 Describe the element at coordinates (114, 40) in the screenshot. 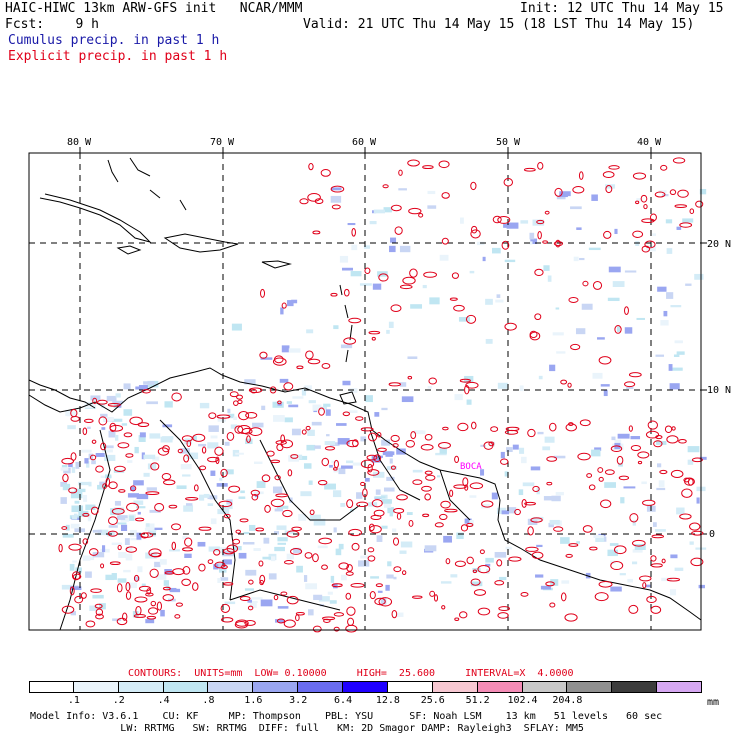

I see `cumulus-legend: Cumulus precip. in past 1 h` at that location.